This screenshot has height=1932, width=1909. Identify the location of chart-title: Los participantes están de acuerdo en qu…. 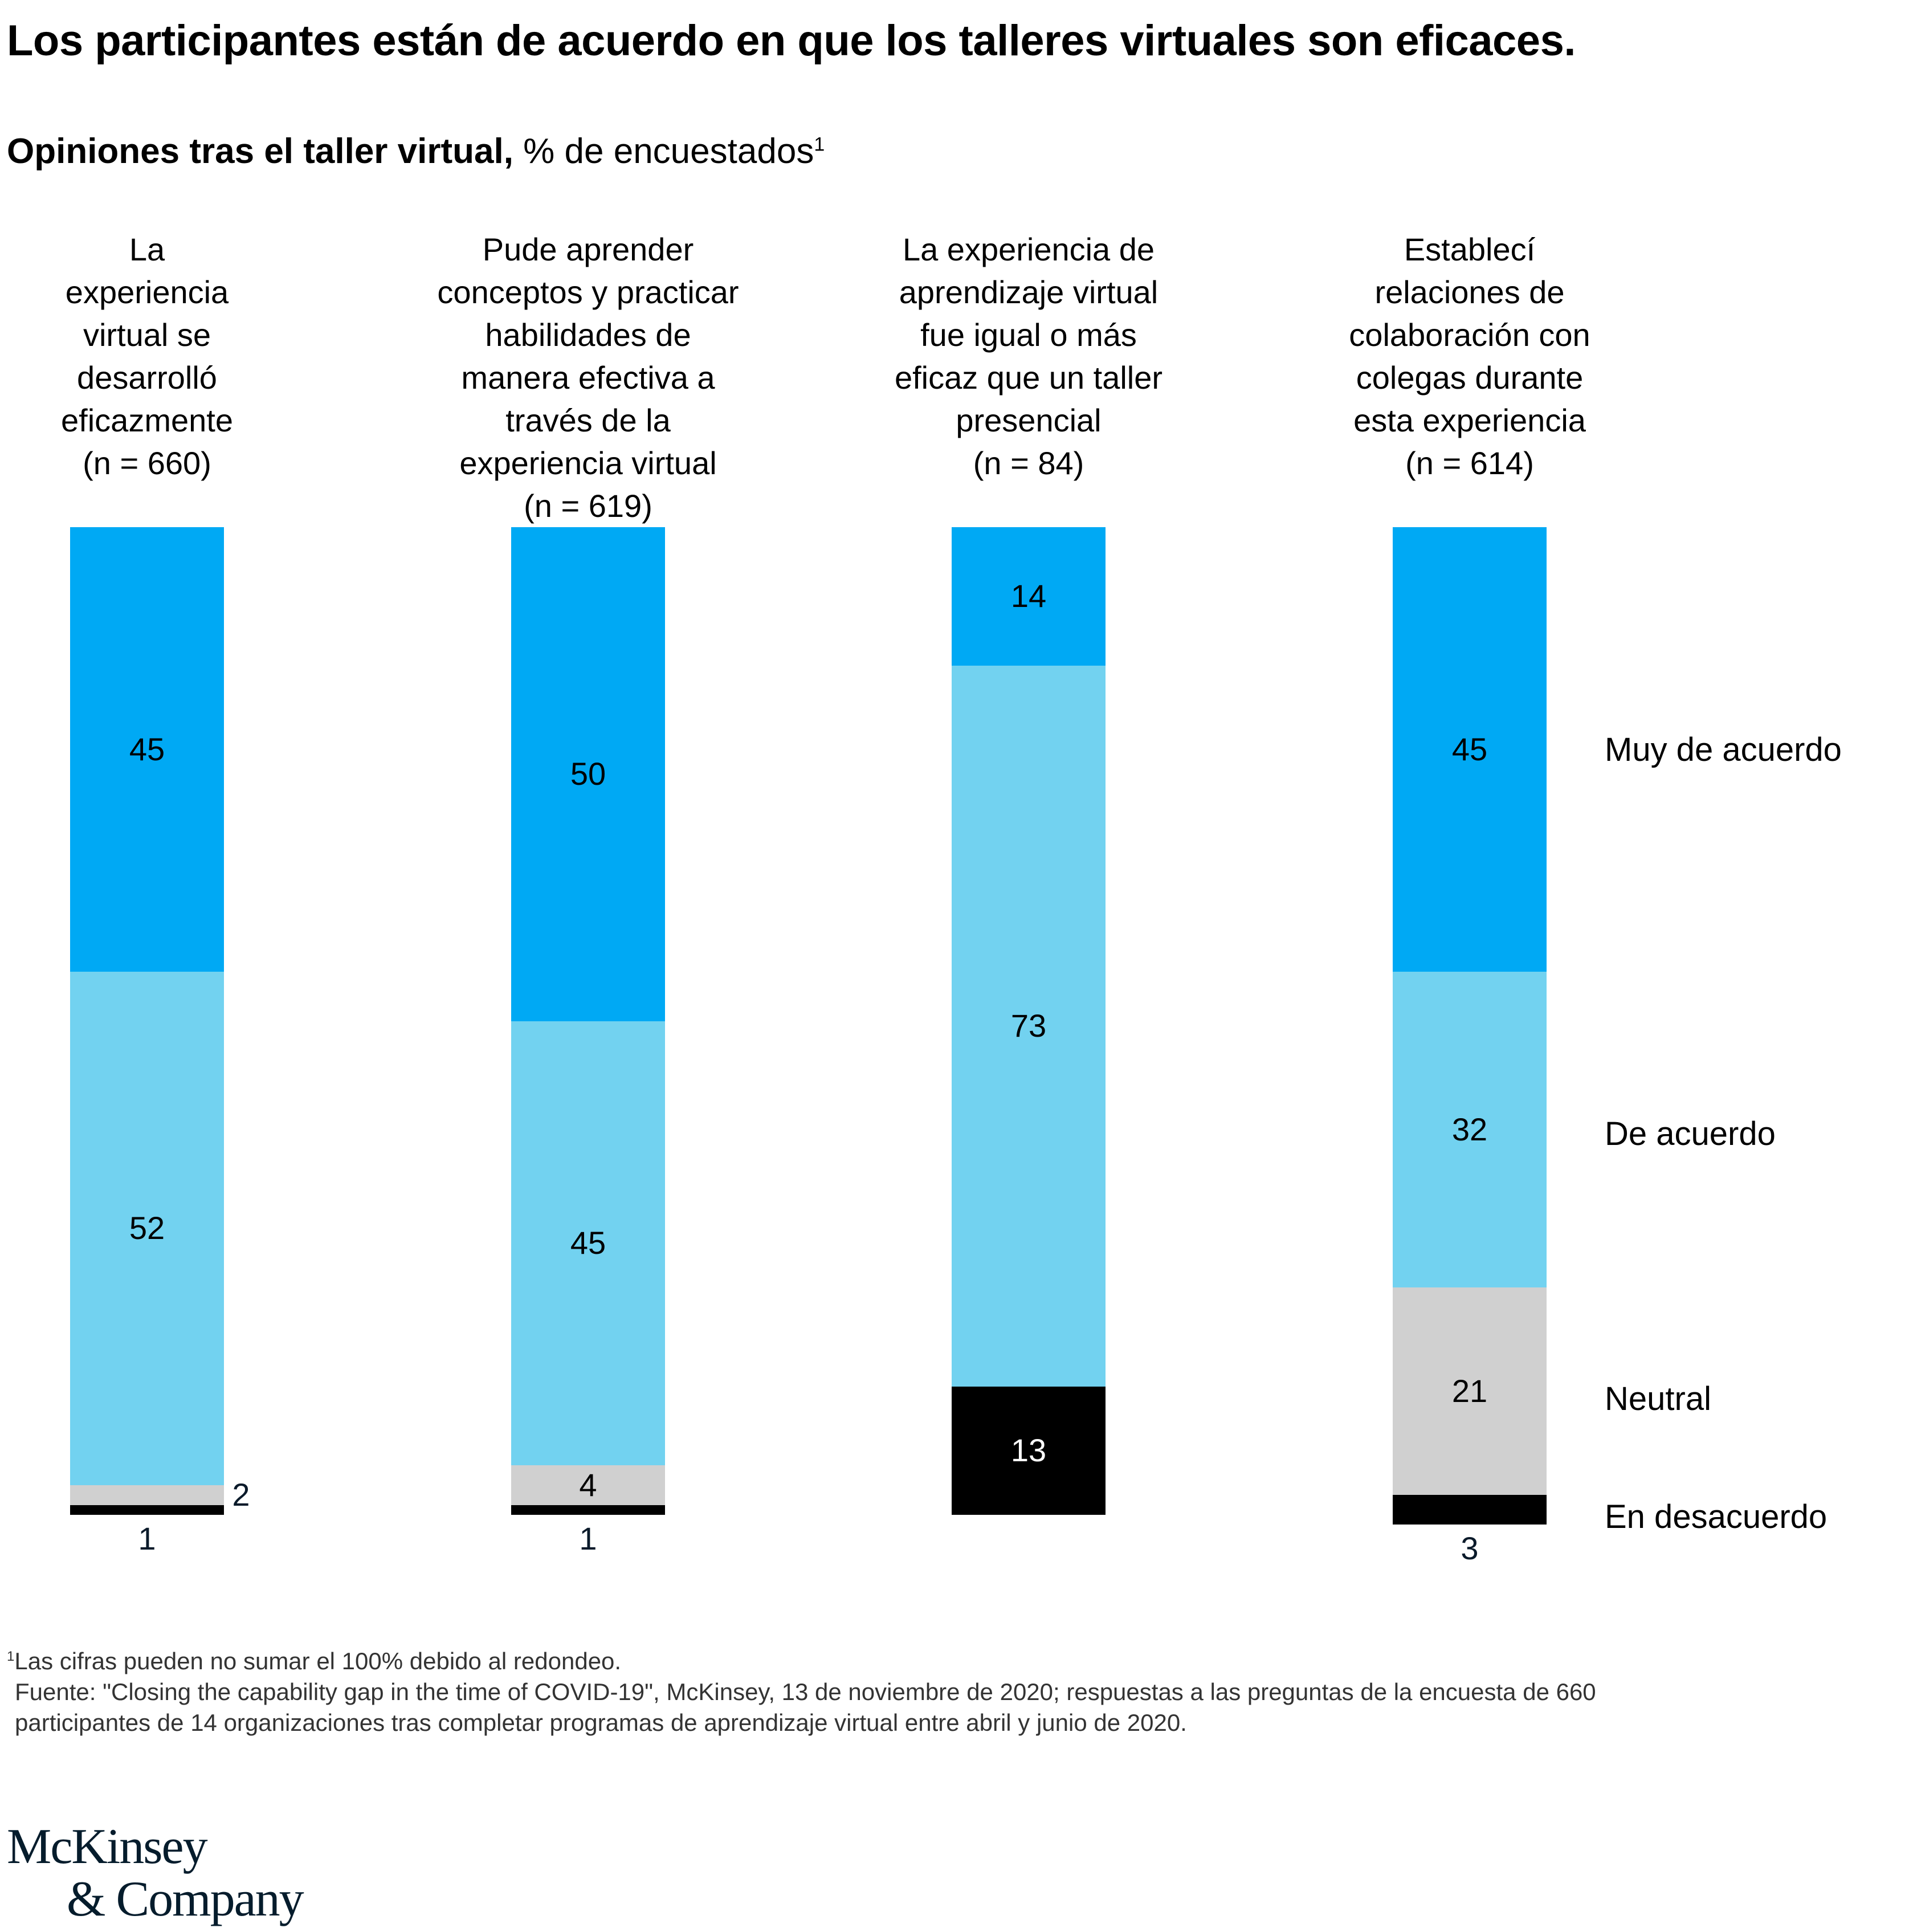
(791, 41).